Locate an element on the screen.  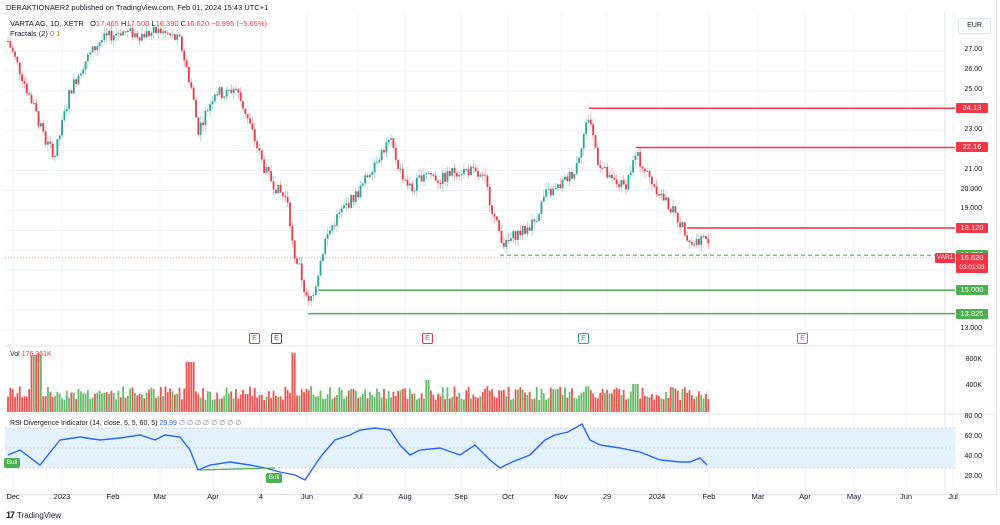
time-tick: 2024 is located at coordinates (657, 496).